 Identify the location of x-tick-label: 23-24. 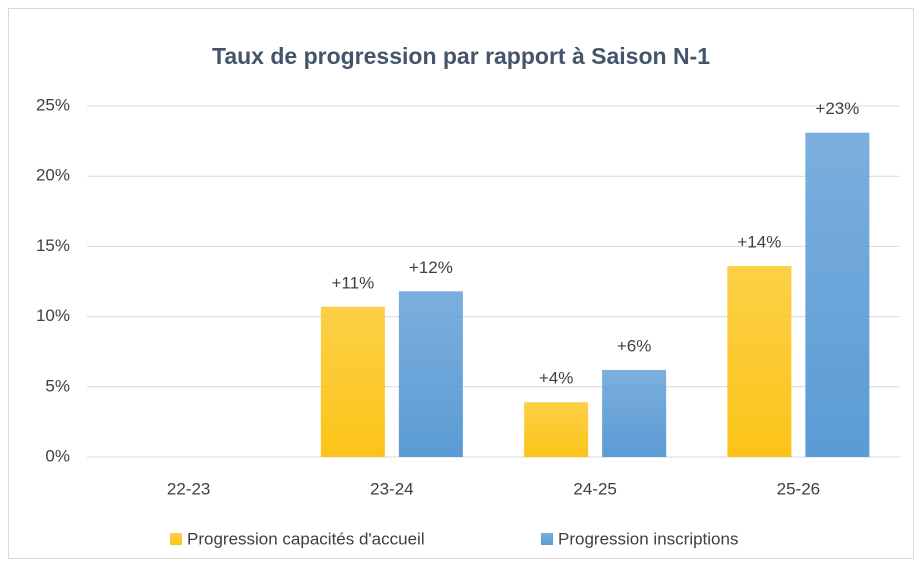
(391, 488).